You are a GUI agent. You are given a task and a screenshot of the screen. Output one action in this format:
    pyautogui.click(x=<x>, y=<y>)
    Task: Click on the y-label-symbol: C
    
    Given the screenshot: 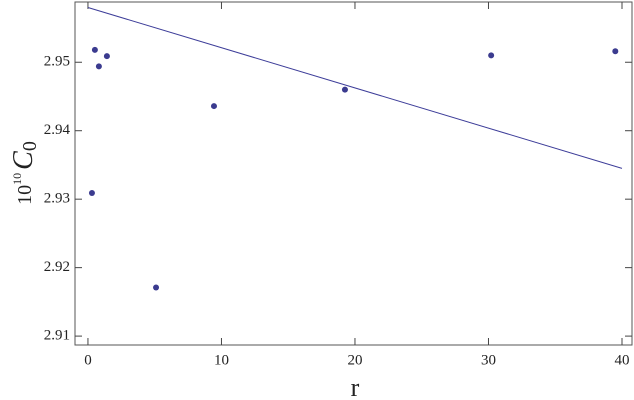 What is the action you would take?
    pyautogui.click(x=23, y=160)
    